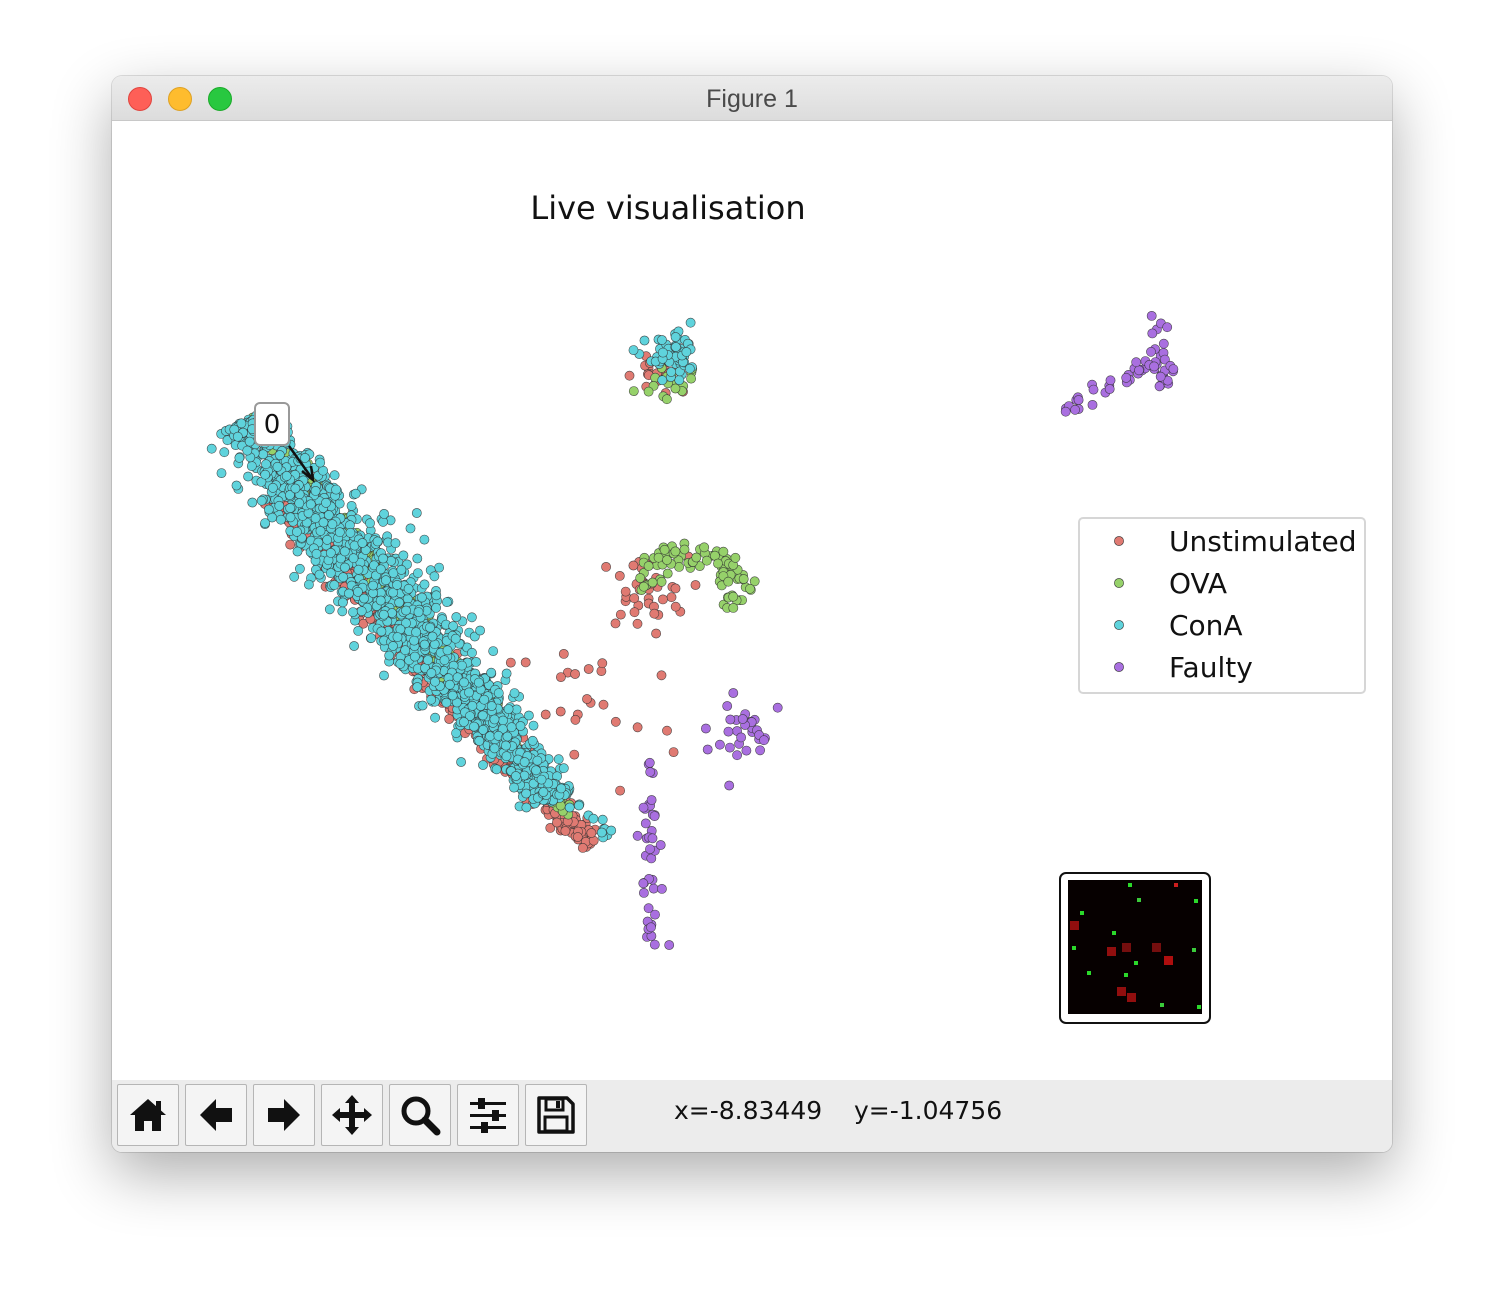 The height and width of the screenshot is (1300, 1504). Describe the element at coordinates (1206, 625) in the screenshot. I see `legend-label-cona: ConA` at that location.